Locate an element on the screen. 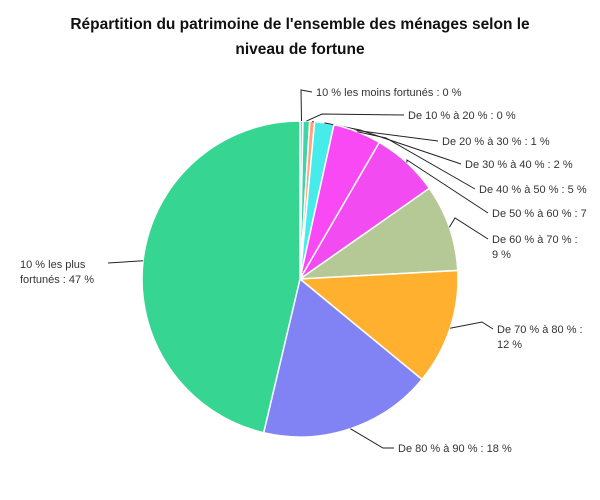 The image size is (600, 500). slice-label-1: 10 % les moins fortunés : 0 % is located at coordinates (389, 93).